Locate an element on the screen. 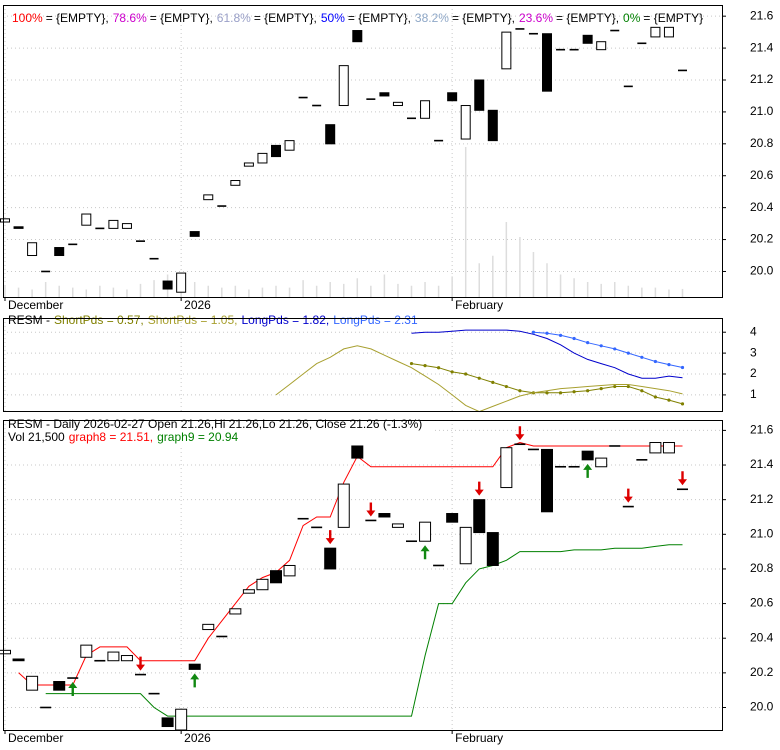  y-tick-label: 20.4 is located at coordinates (762, 637).